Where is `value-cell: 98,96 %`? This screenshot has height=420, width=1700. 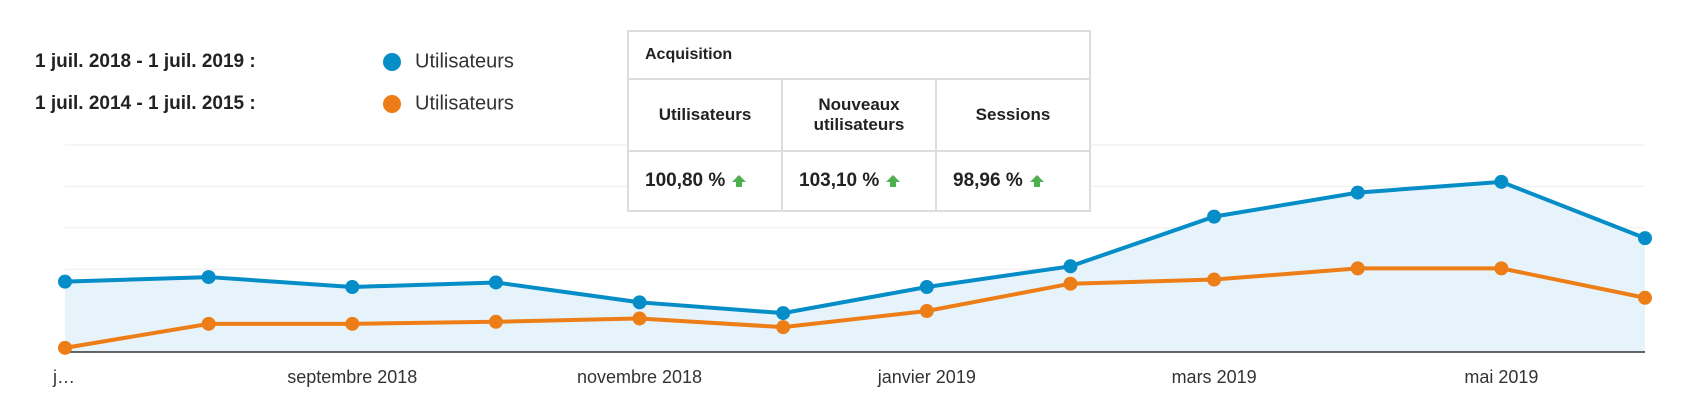 value-cell: 98,96 % is located at coordinates (1013, 181).